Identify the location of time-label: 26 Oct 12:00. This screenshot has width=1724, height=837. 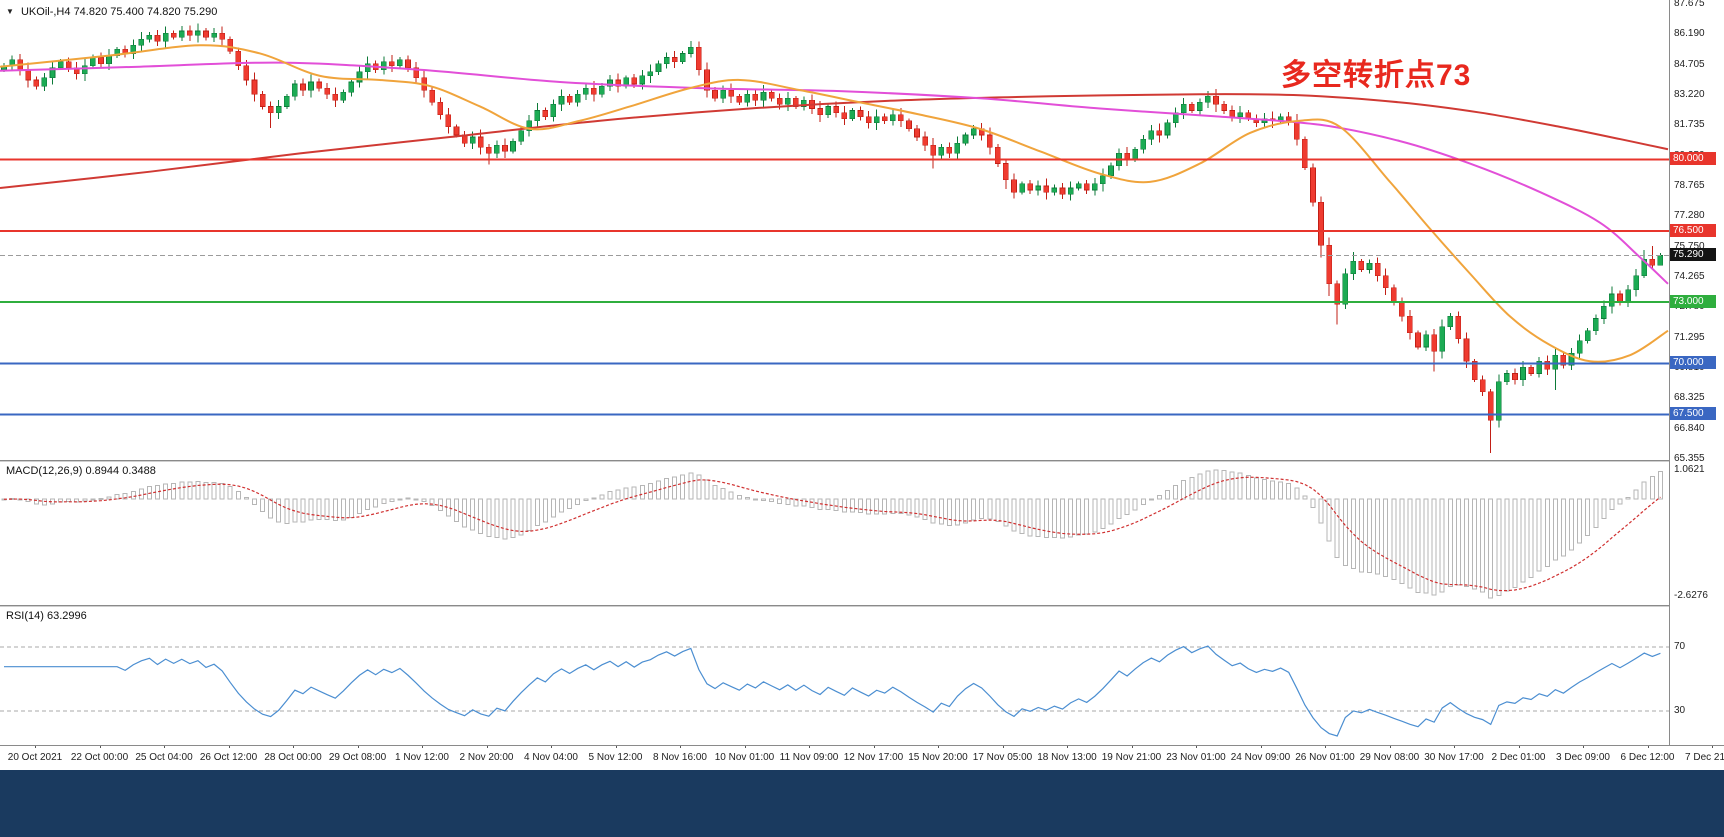
(228, 757).